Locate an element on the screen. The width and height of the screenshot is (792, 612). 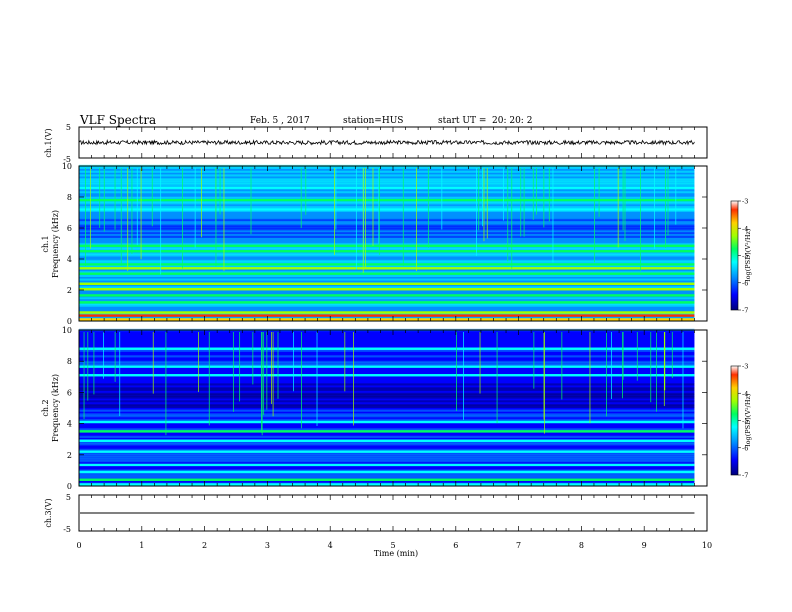
ch1-ylabel-frequency: Frequency (kHz) is located at coordinates (55, 244).